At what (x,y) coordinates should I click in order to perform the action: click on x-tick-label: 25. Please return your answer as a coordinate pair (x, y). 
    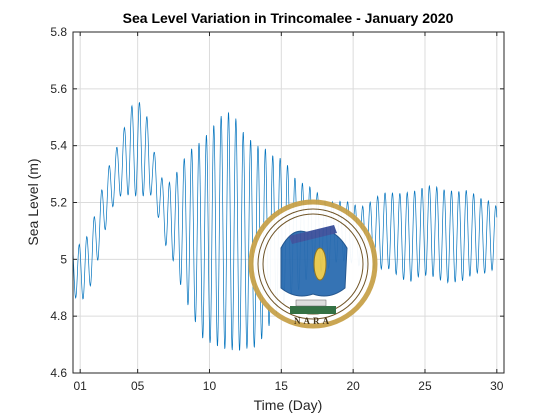
    Looking at the image, I should click on (425, 386).